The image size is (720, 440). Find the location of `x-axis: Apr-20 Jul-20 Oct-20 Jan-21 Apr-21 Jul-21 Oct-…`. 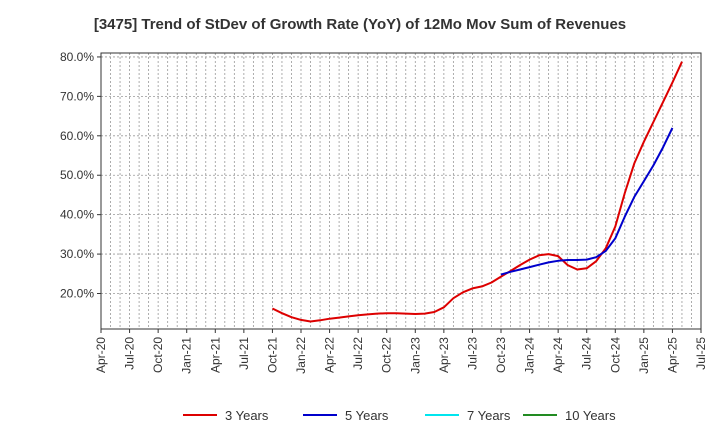

x-axis: Apr-20 Jul-20 Oct-20 Jan-21 Apr-21 Jul-21 Oct-… is located at coordinates (401, 351).